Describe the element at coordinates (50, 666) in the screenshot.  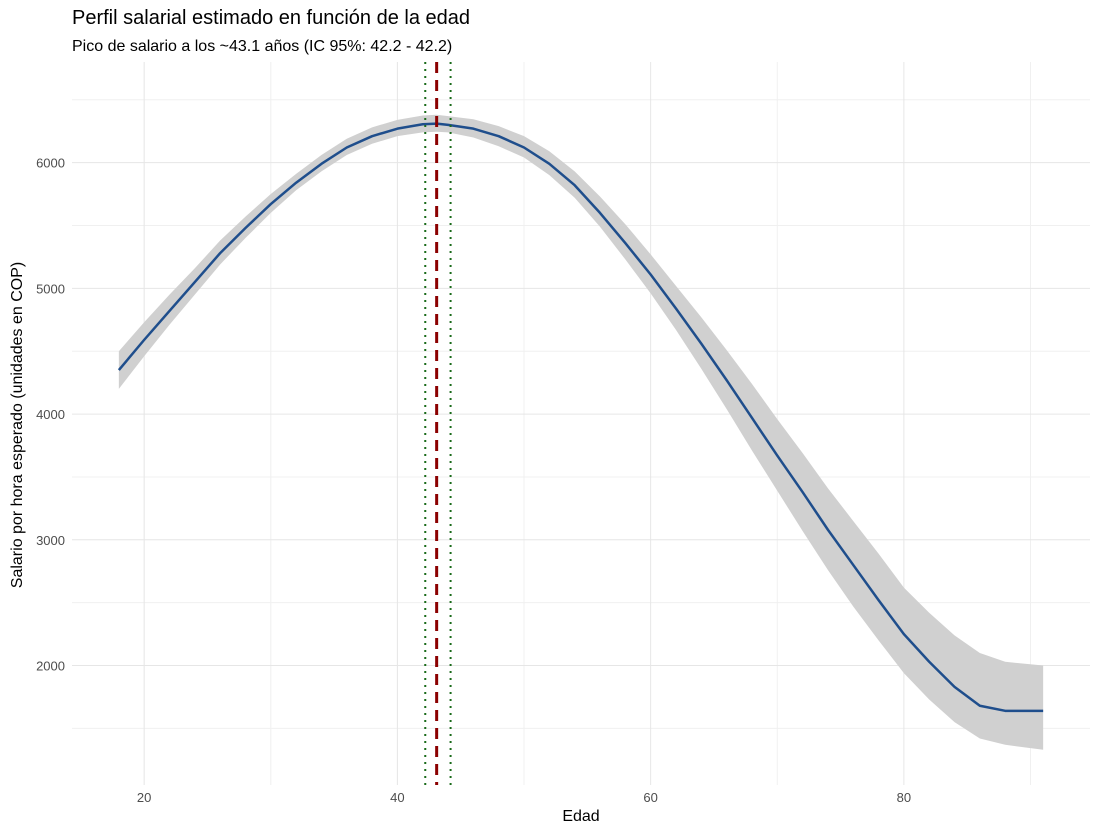
I see `y-tick-label: 2000` at that location.